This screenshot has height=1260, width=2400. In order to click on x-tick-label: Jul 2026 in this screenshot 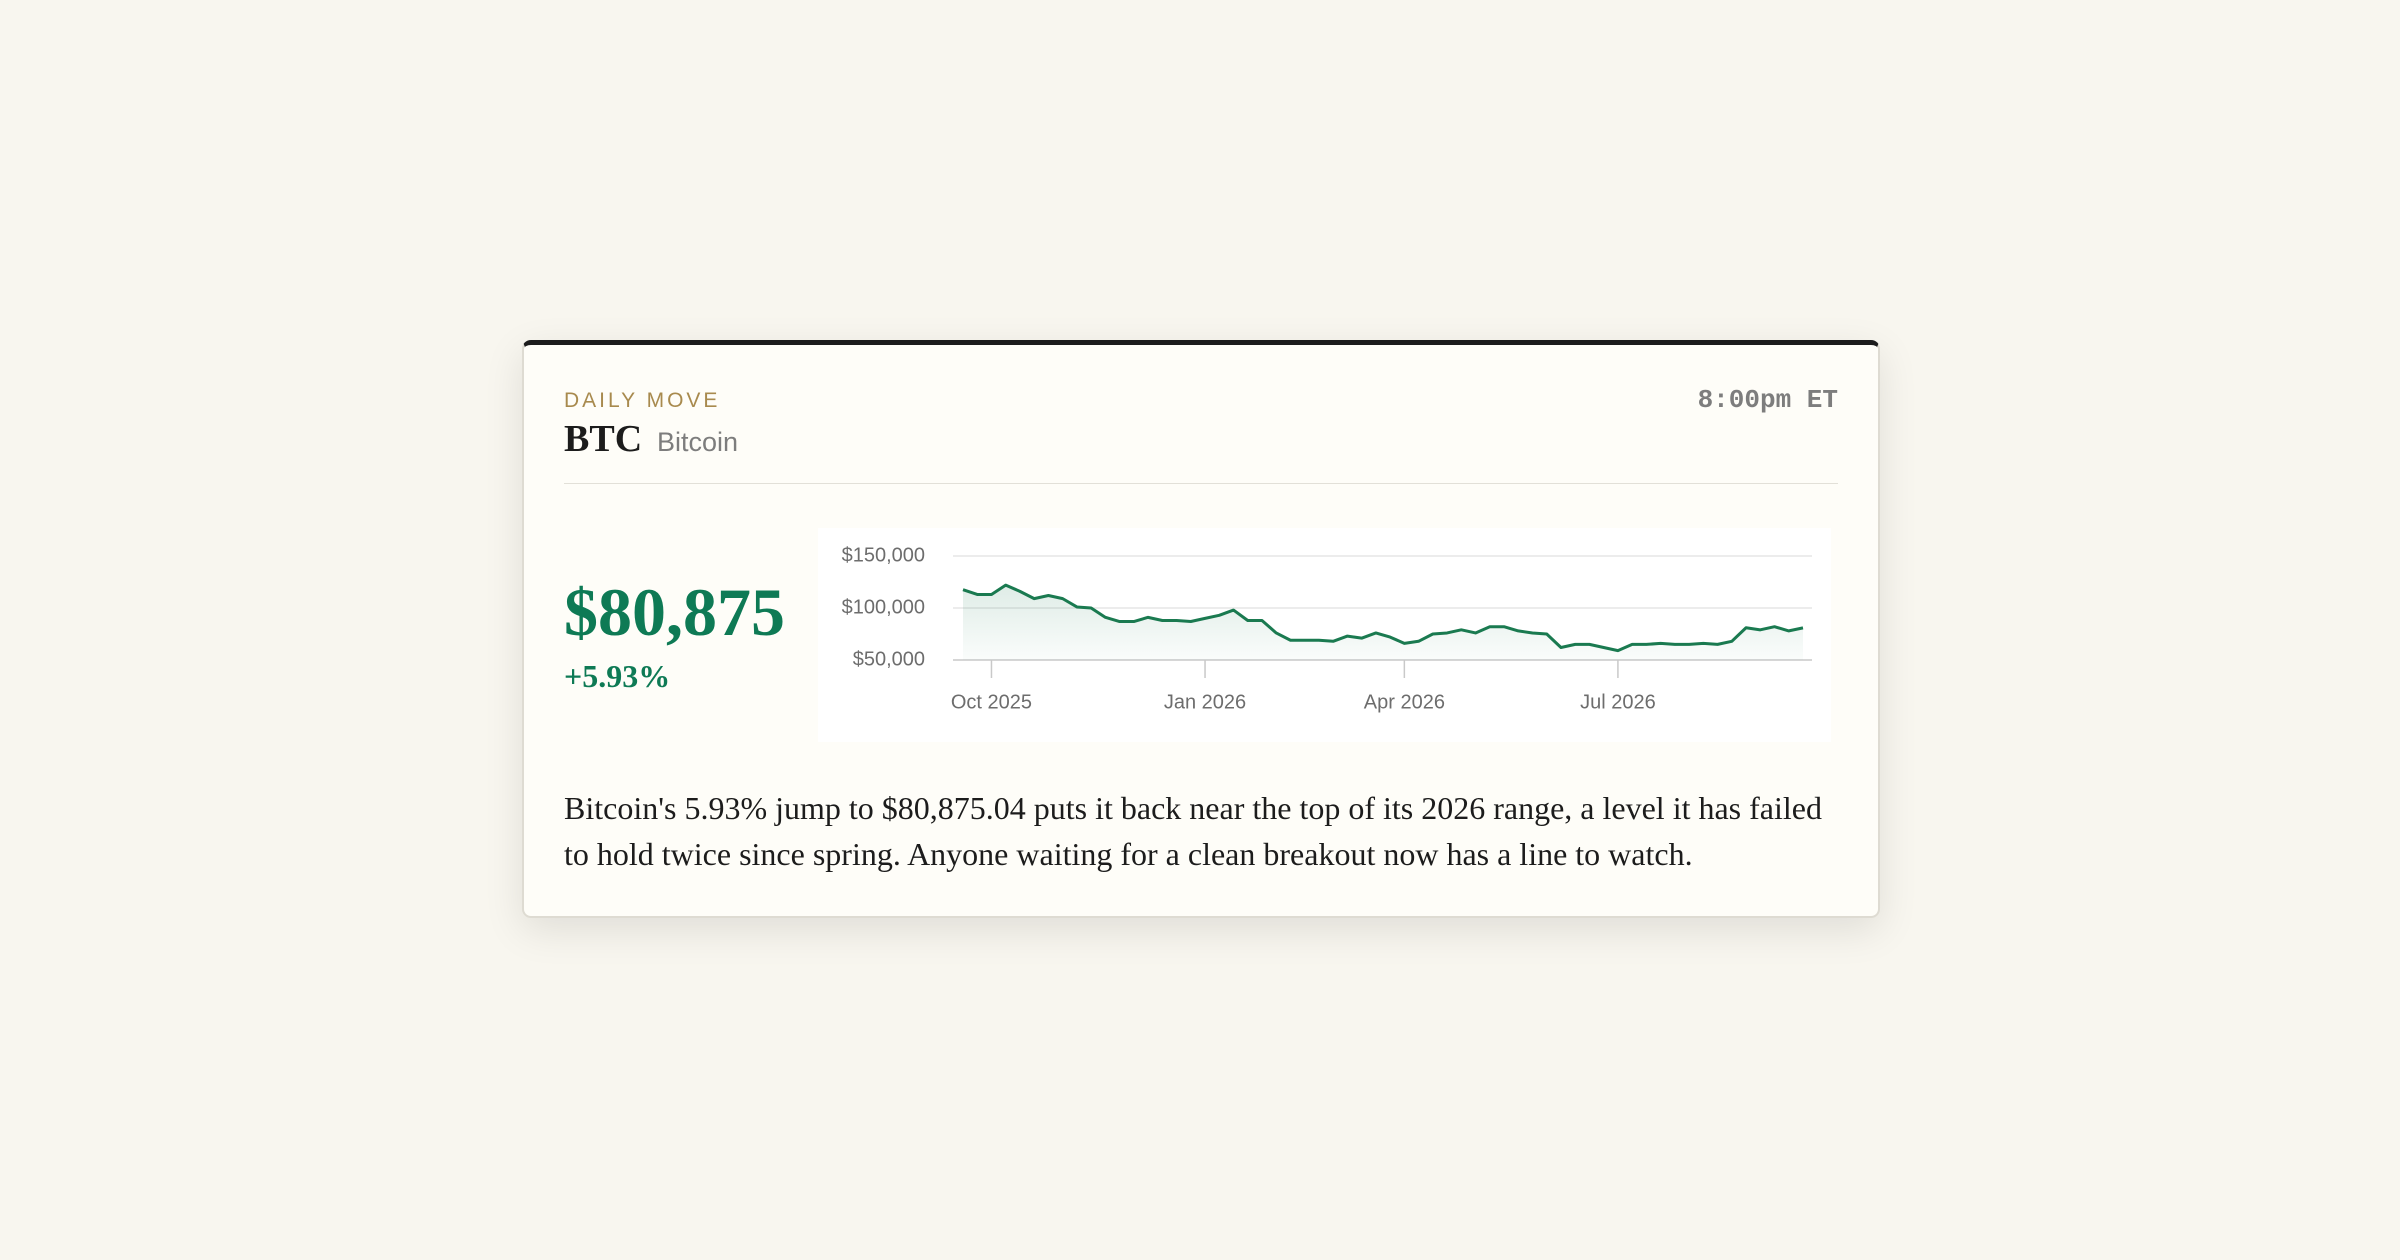, I will do `click(1618, 702)`.